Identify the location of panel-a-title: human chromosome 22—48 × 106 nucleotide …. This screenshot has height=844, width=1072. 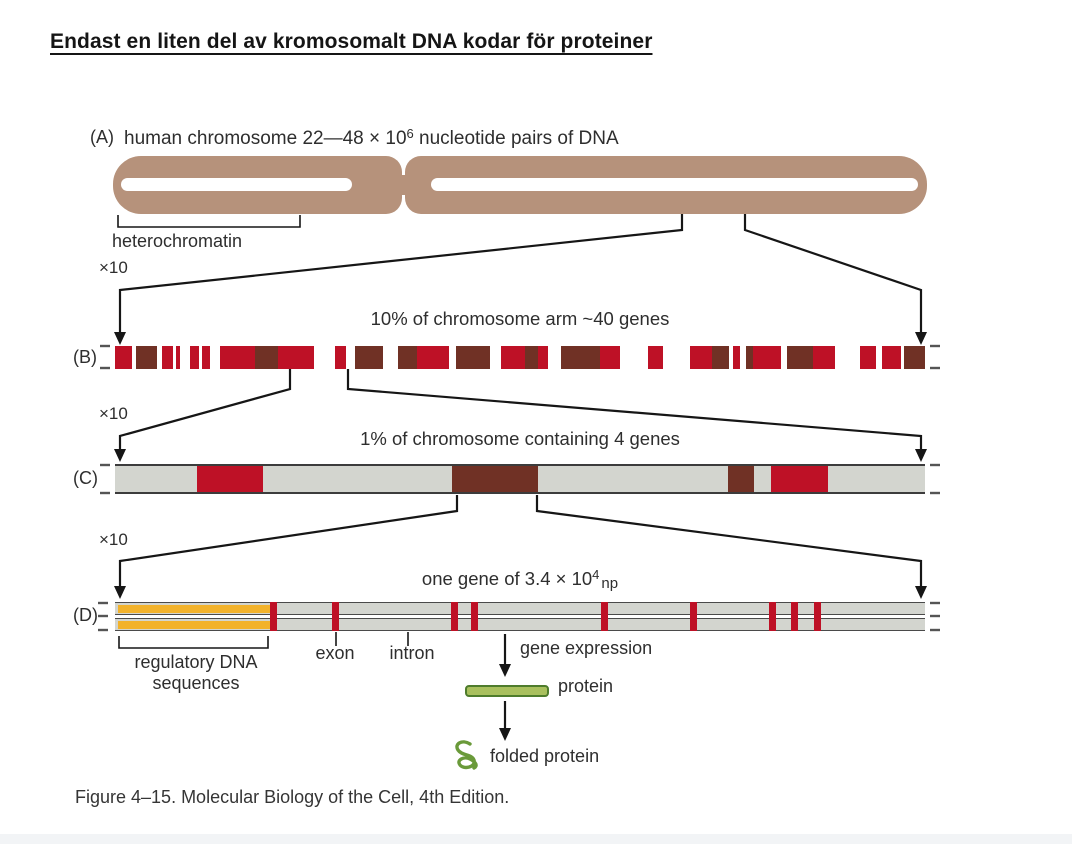
(371, 138).